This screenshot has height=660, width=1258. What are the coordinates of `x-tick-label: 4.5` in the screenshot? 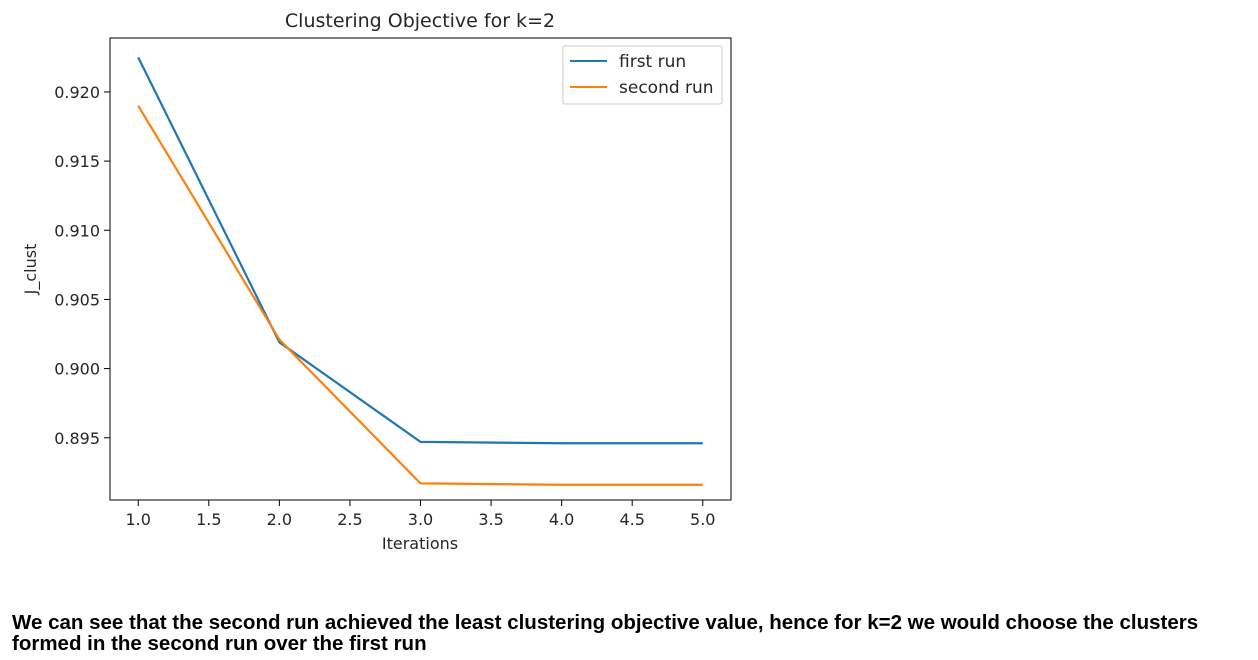 It's located at (631, 519).